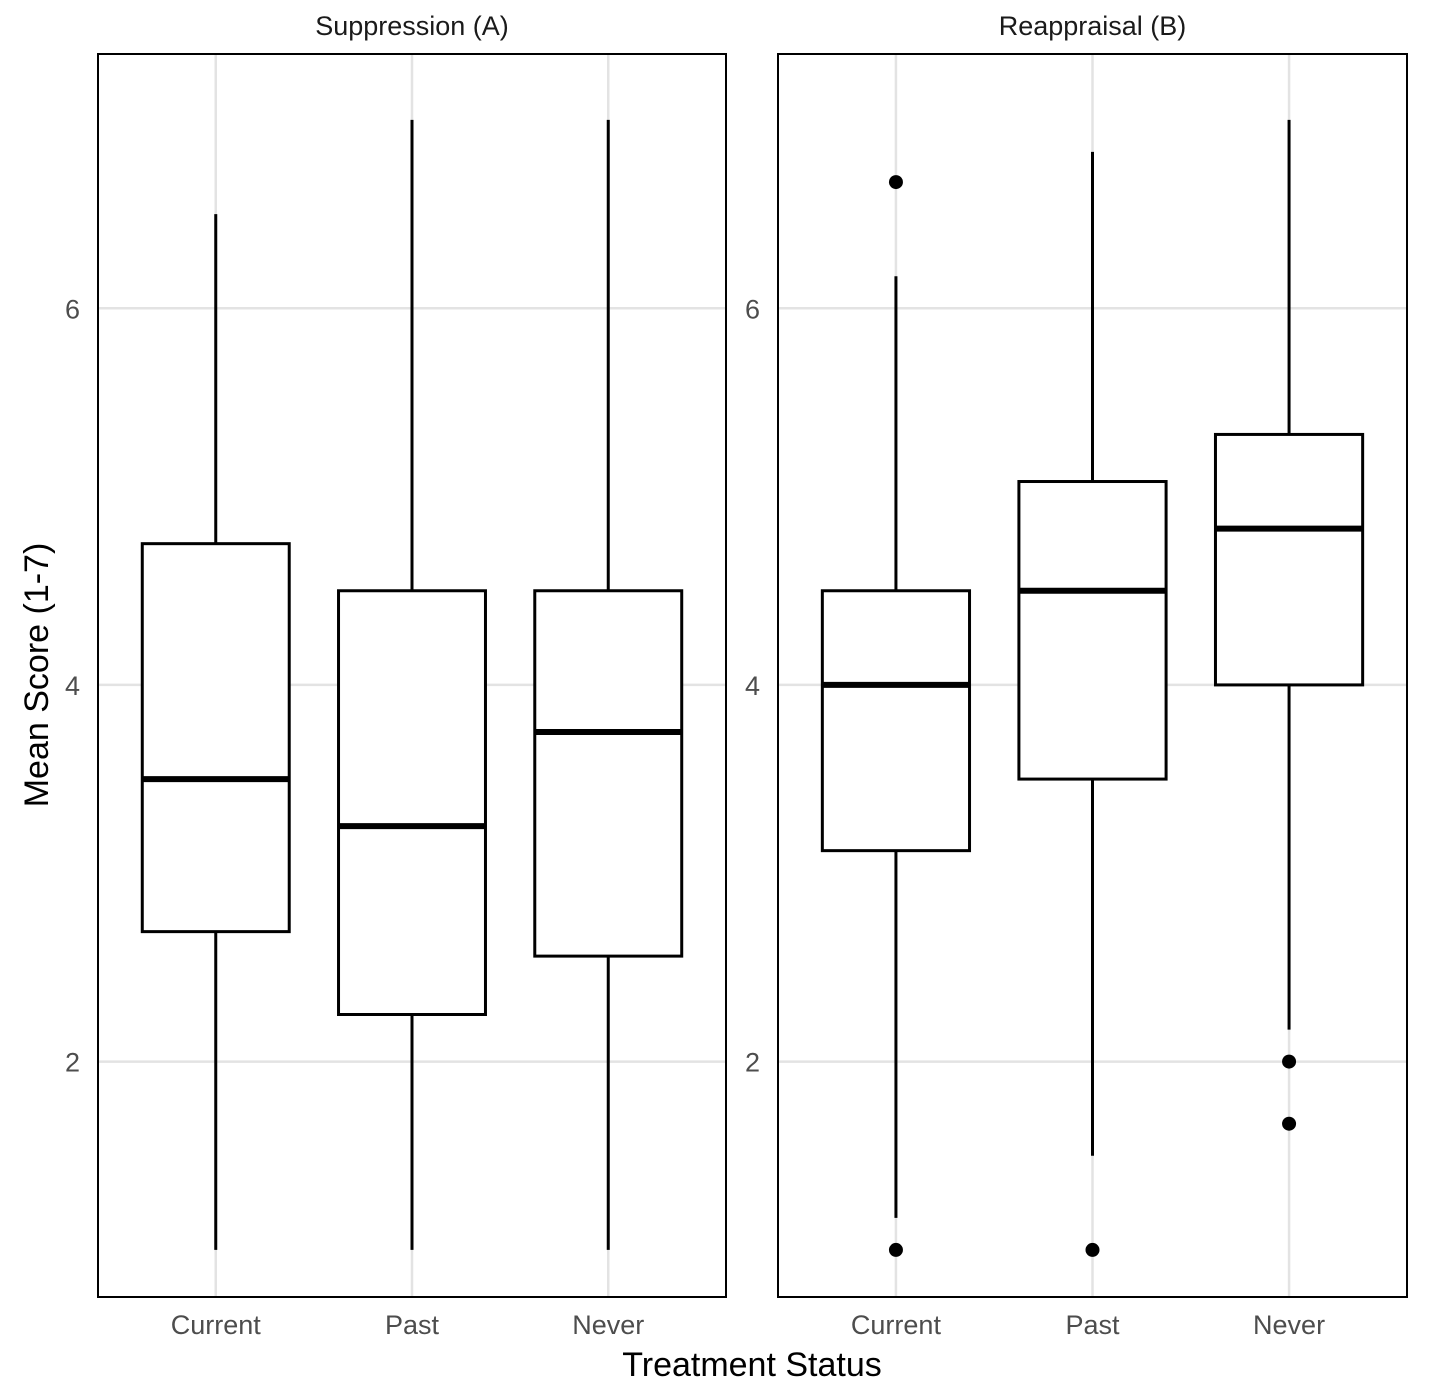 Image resolution: width=1429 pixels, height=1394 pixels. What do you see at coordinates (37, 675) in the screenshot?
I see `y-axis-label: Mean Score (1-7)` at bounding box center [37, 675].